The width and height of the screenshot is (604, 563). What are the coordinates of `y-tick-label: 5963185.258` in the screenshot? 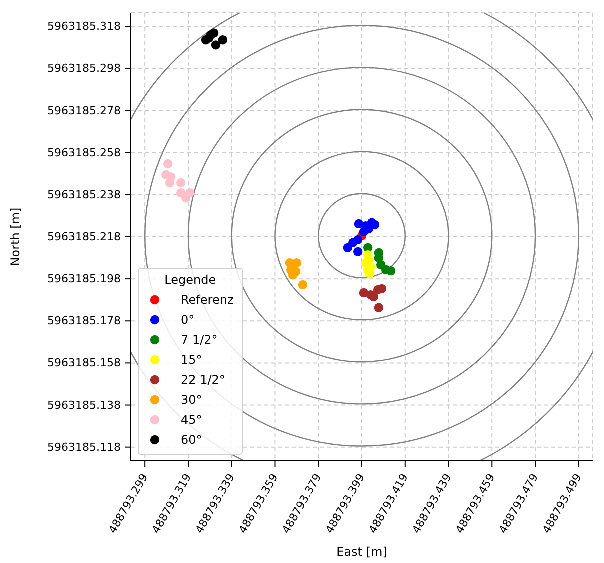 It's located at (84, 153).